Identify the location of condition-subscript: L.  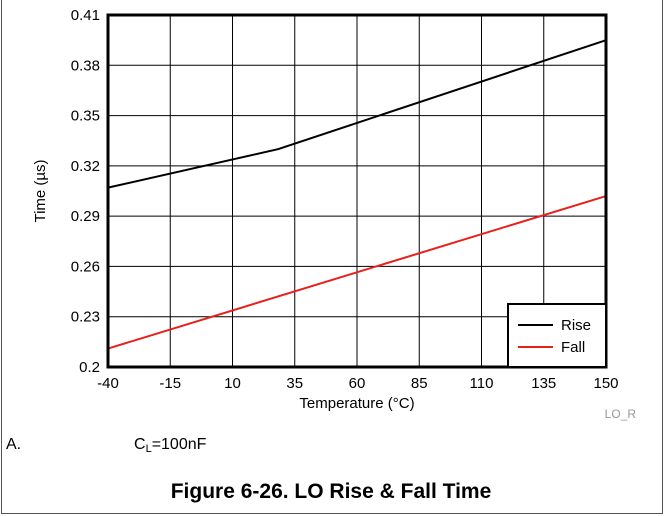
(148, 449).